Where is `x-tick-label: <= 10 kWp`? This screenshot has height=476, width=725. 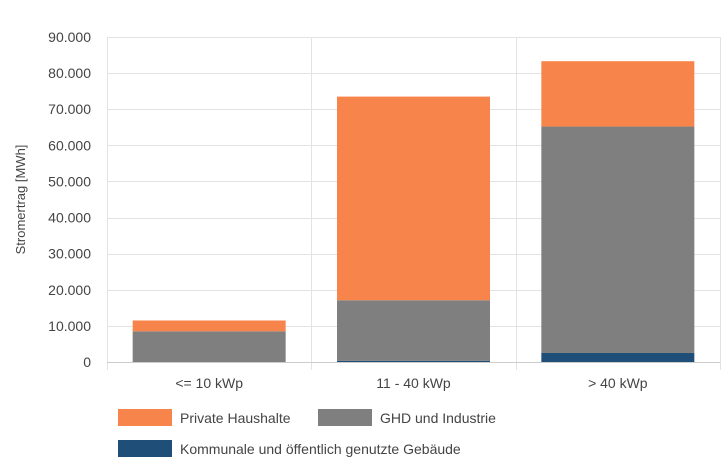 x-tick-label: <= 10 kWp is located at coordinates (209, 383).